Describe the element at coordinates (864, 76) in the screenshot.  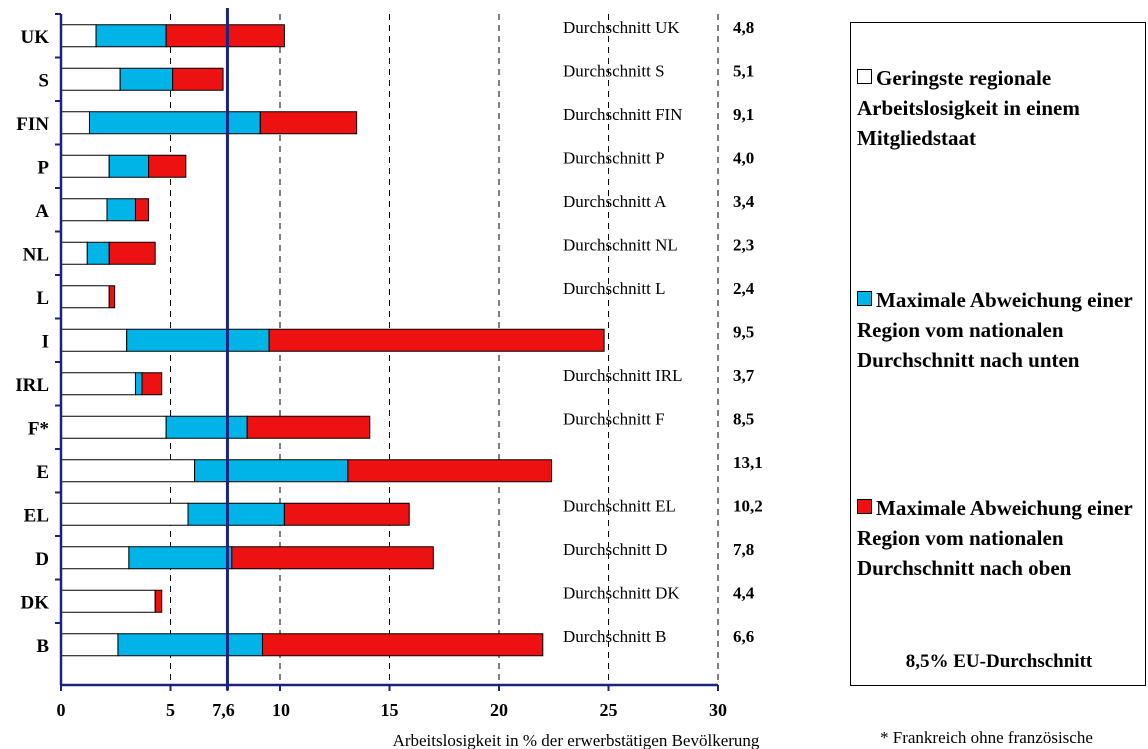
I see `legend-swatch-low` at that location.